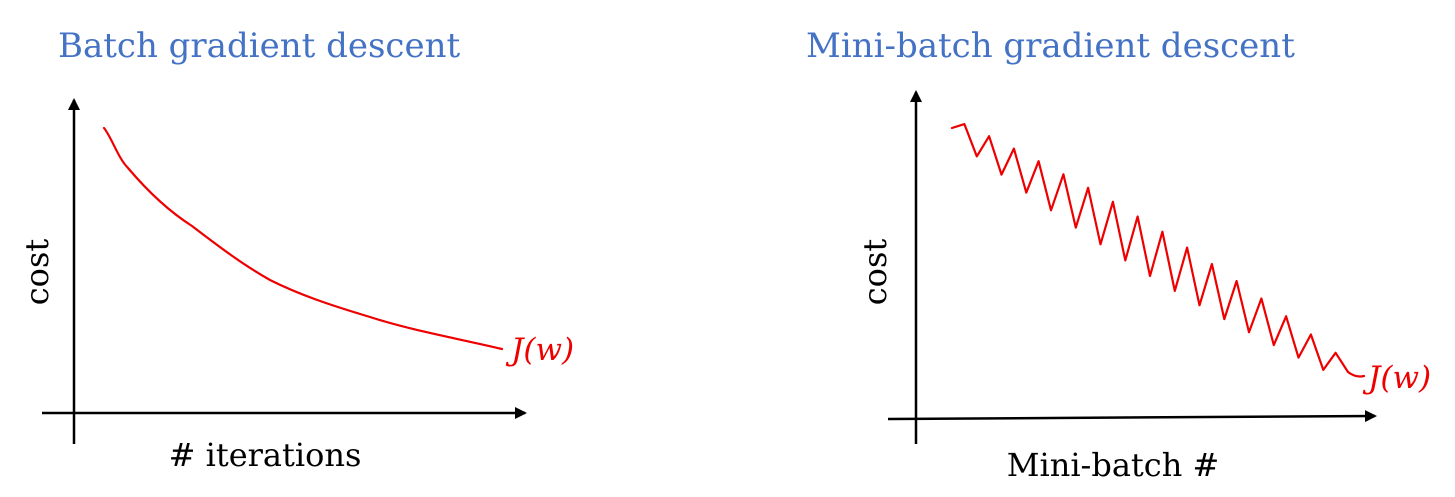  I want to click on y-axis-label-minibatch: cost, so click(875, 272).